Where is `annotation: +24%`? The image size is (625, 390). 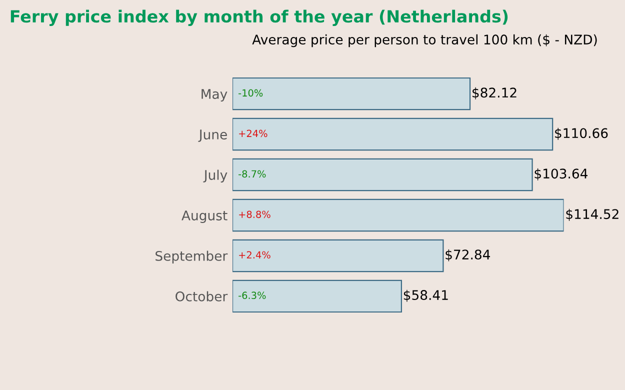 annotation: +24% is located at coordinates (253, 134).